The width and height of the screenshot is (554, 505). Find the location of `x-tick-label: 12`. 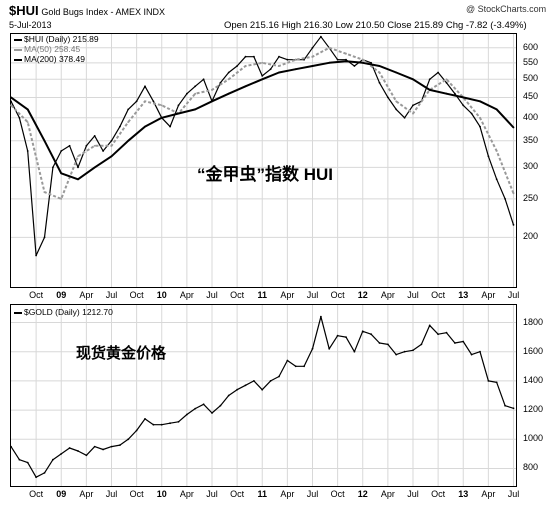

x-tick-label: 12 is located at coordinates (362, 494).